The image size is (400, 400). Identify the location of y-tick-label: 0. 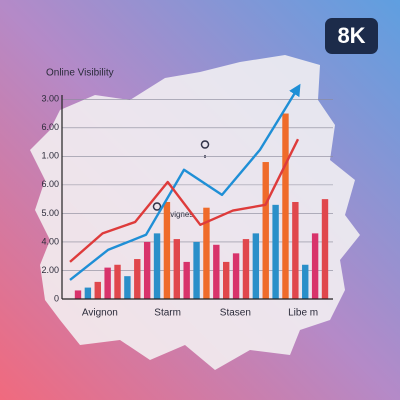
(56, 298).